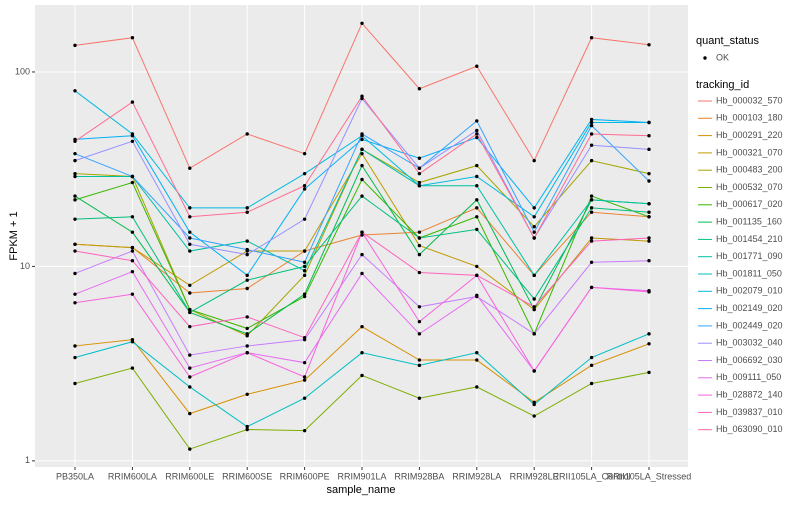 The width and height of the screenshot is (800, 505). What do you see at coordinates (305, 476) in the screenshot?
I see `x-tick-label: RRIM600PE` at bounding box center [305, 476].